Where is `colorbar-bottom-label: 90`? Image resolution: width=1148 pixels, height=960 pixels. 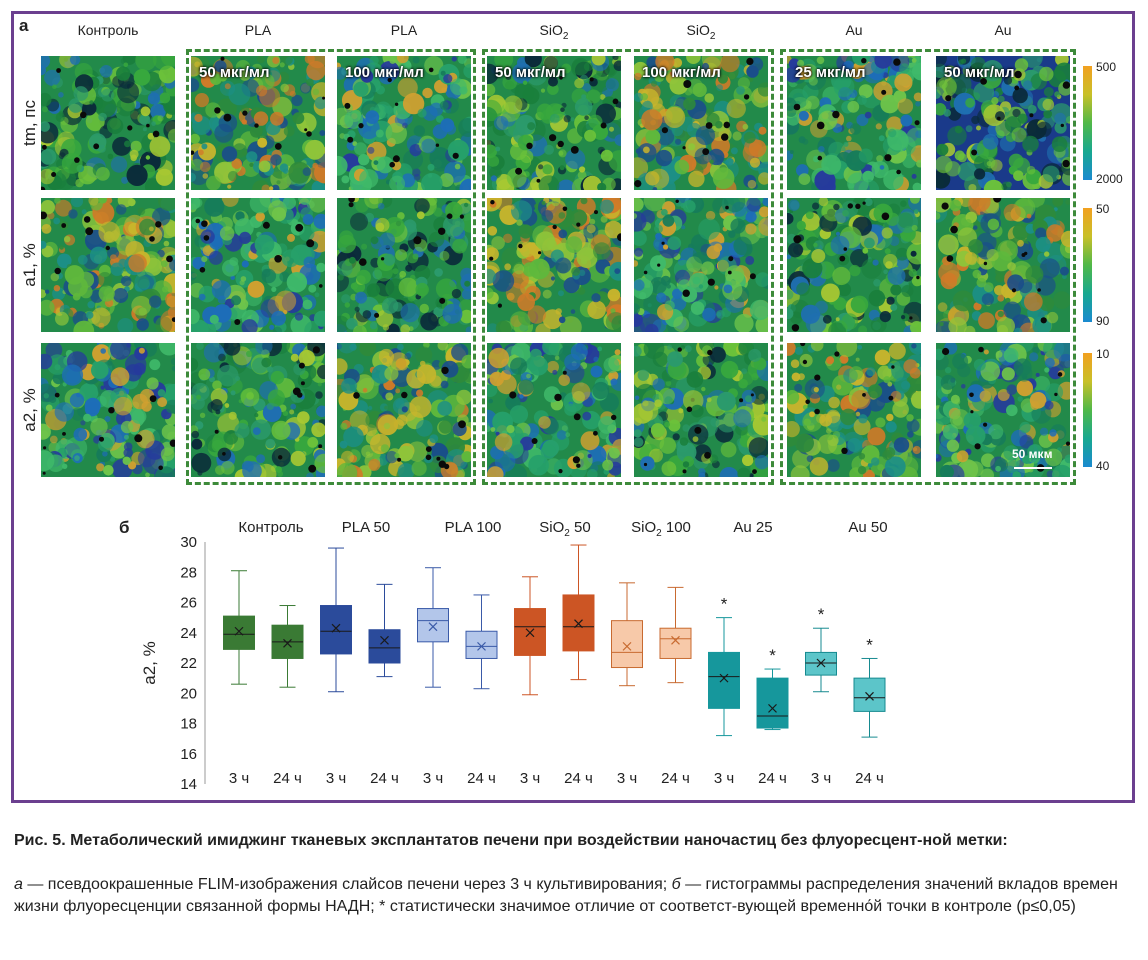
colorbar-bottom-label: 90 is located at coordinates (1103, 321).